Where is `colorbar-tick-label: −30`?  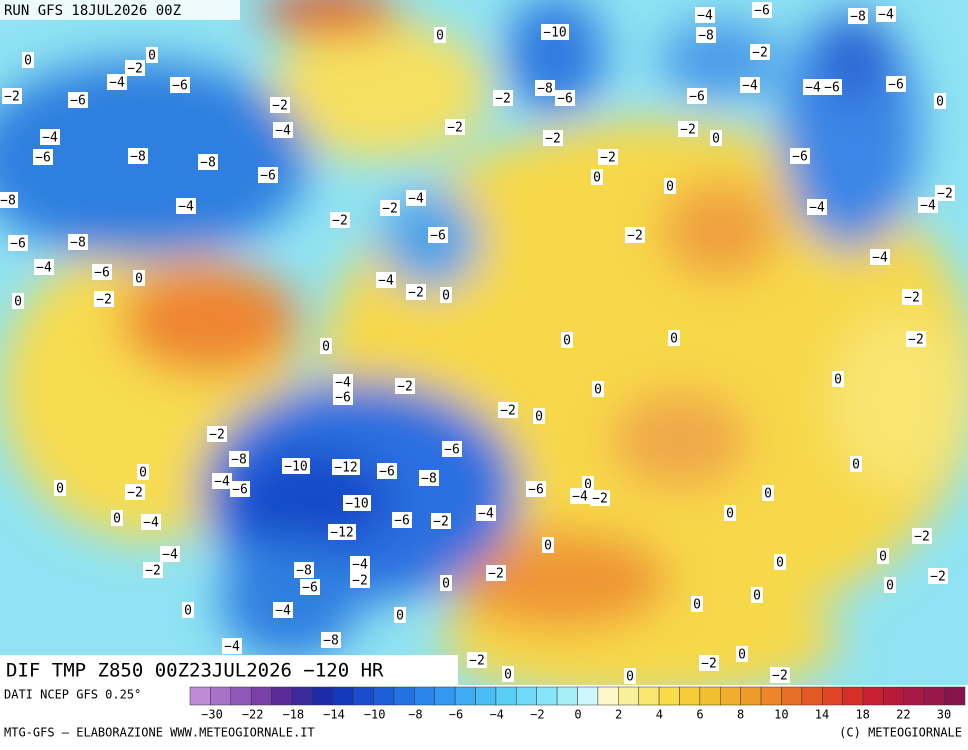 colorbar-tick-label: −30 is located at coordinates (212, 715).